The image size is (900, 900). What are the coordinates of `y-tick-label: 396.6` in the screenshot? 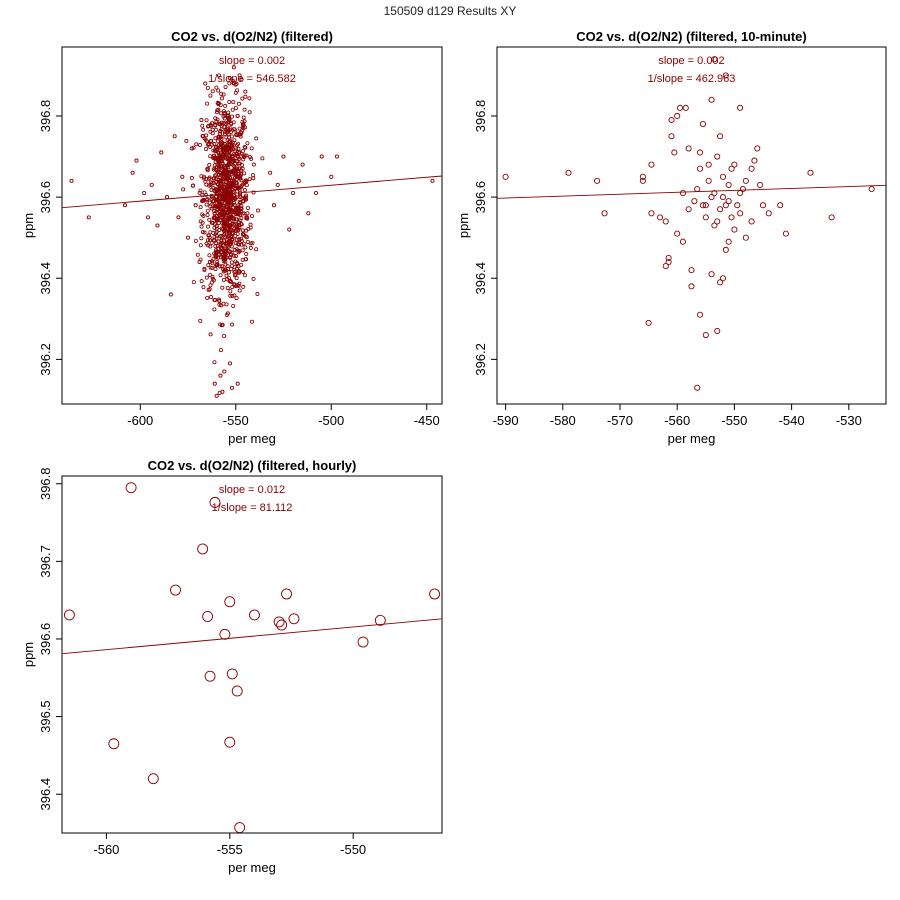 It's located at (45, 639).